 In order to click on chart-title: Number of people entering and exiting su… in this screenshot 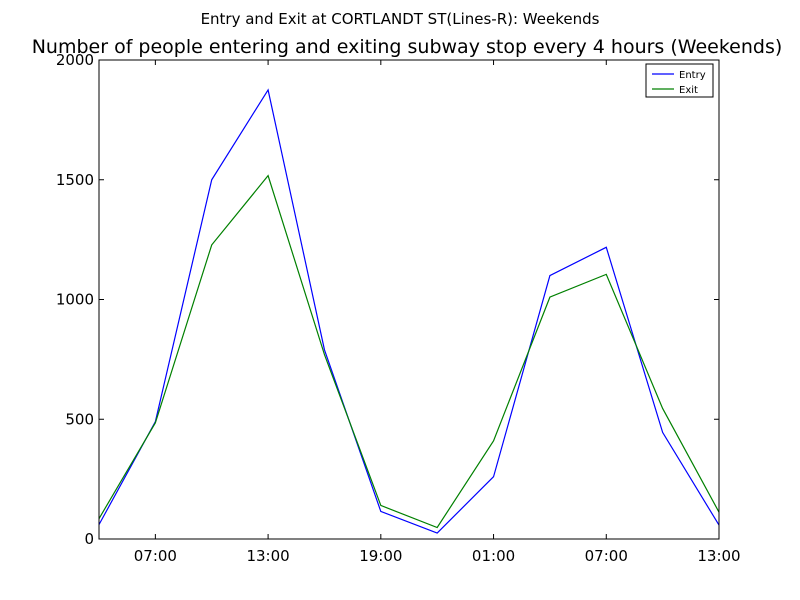, I will do `click(407, 47)`.